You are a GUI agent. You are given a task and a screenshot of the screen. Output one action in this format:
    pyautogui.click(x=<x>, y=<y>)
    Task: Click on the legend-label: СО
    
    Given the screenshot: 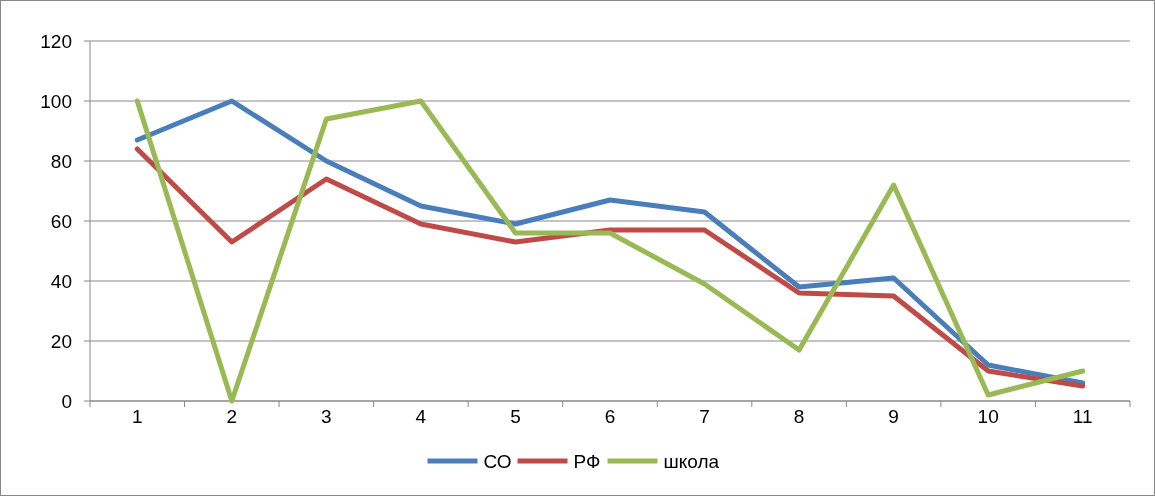 What is the action you would take?
    pyautogui.click(x=497, y=461)
    